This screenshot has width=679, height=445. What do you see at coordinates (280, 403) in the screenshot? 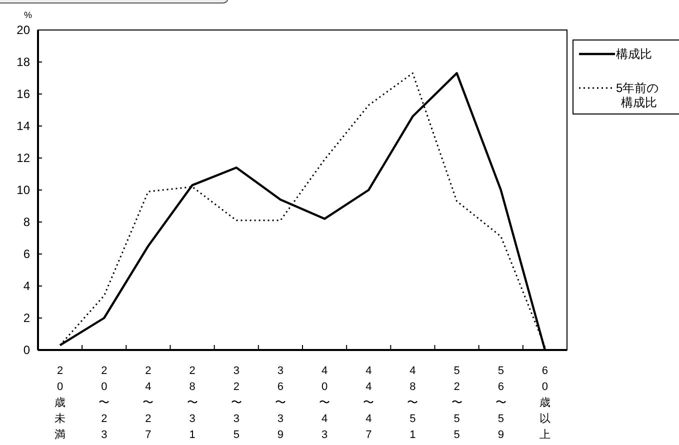
I see `x-tick-label: 36〜39` at bounding box center [280, 403].